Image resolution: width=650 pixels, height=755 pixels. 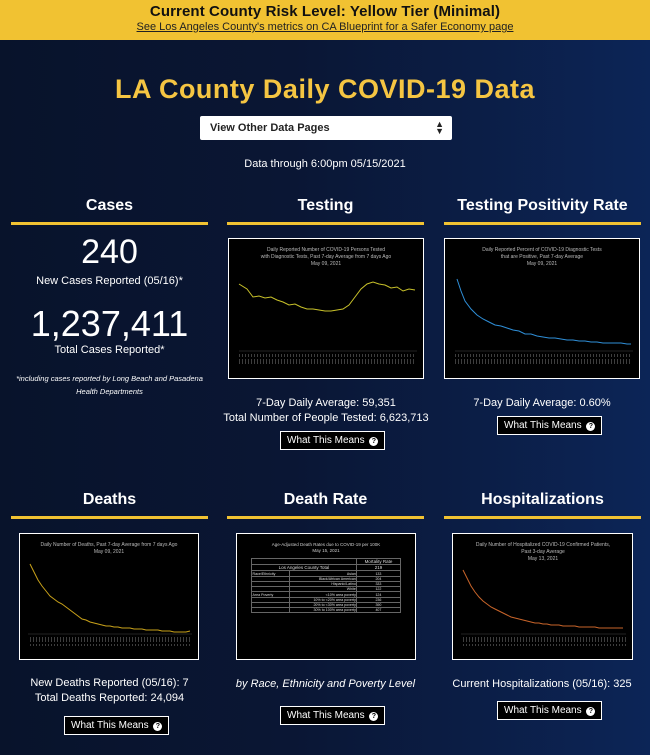 What do you see at coordinates (439, 127) in the screenshot?
I see `select-arrows-icon: ▲ ▼` at bounding box center [439, 127].